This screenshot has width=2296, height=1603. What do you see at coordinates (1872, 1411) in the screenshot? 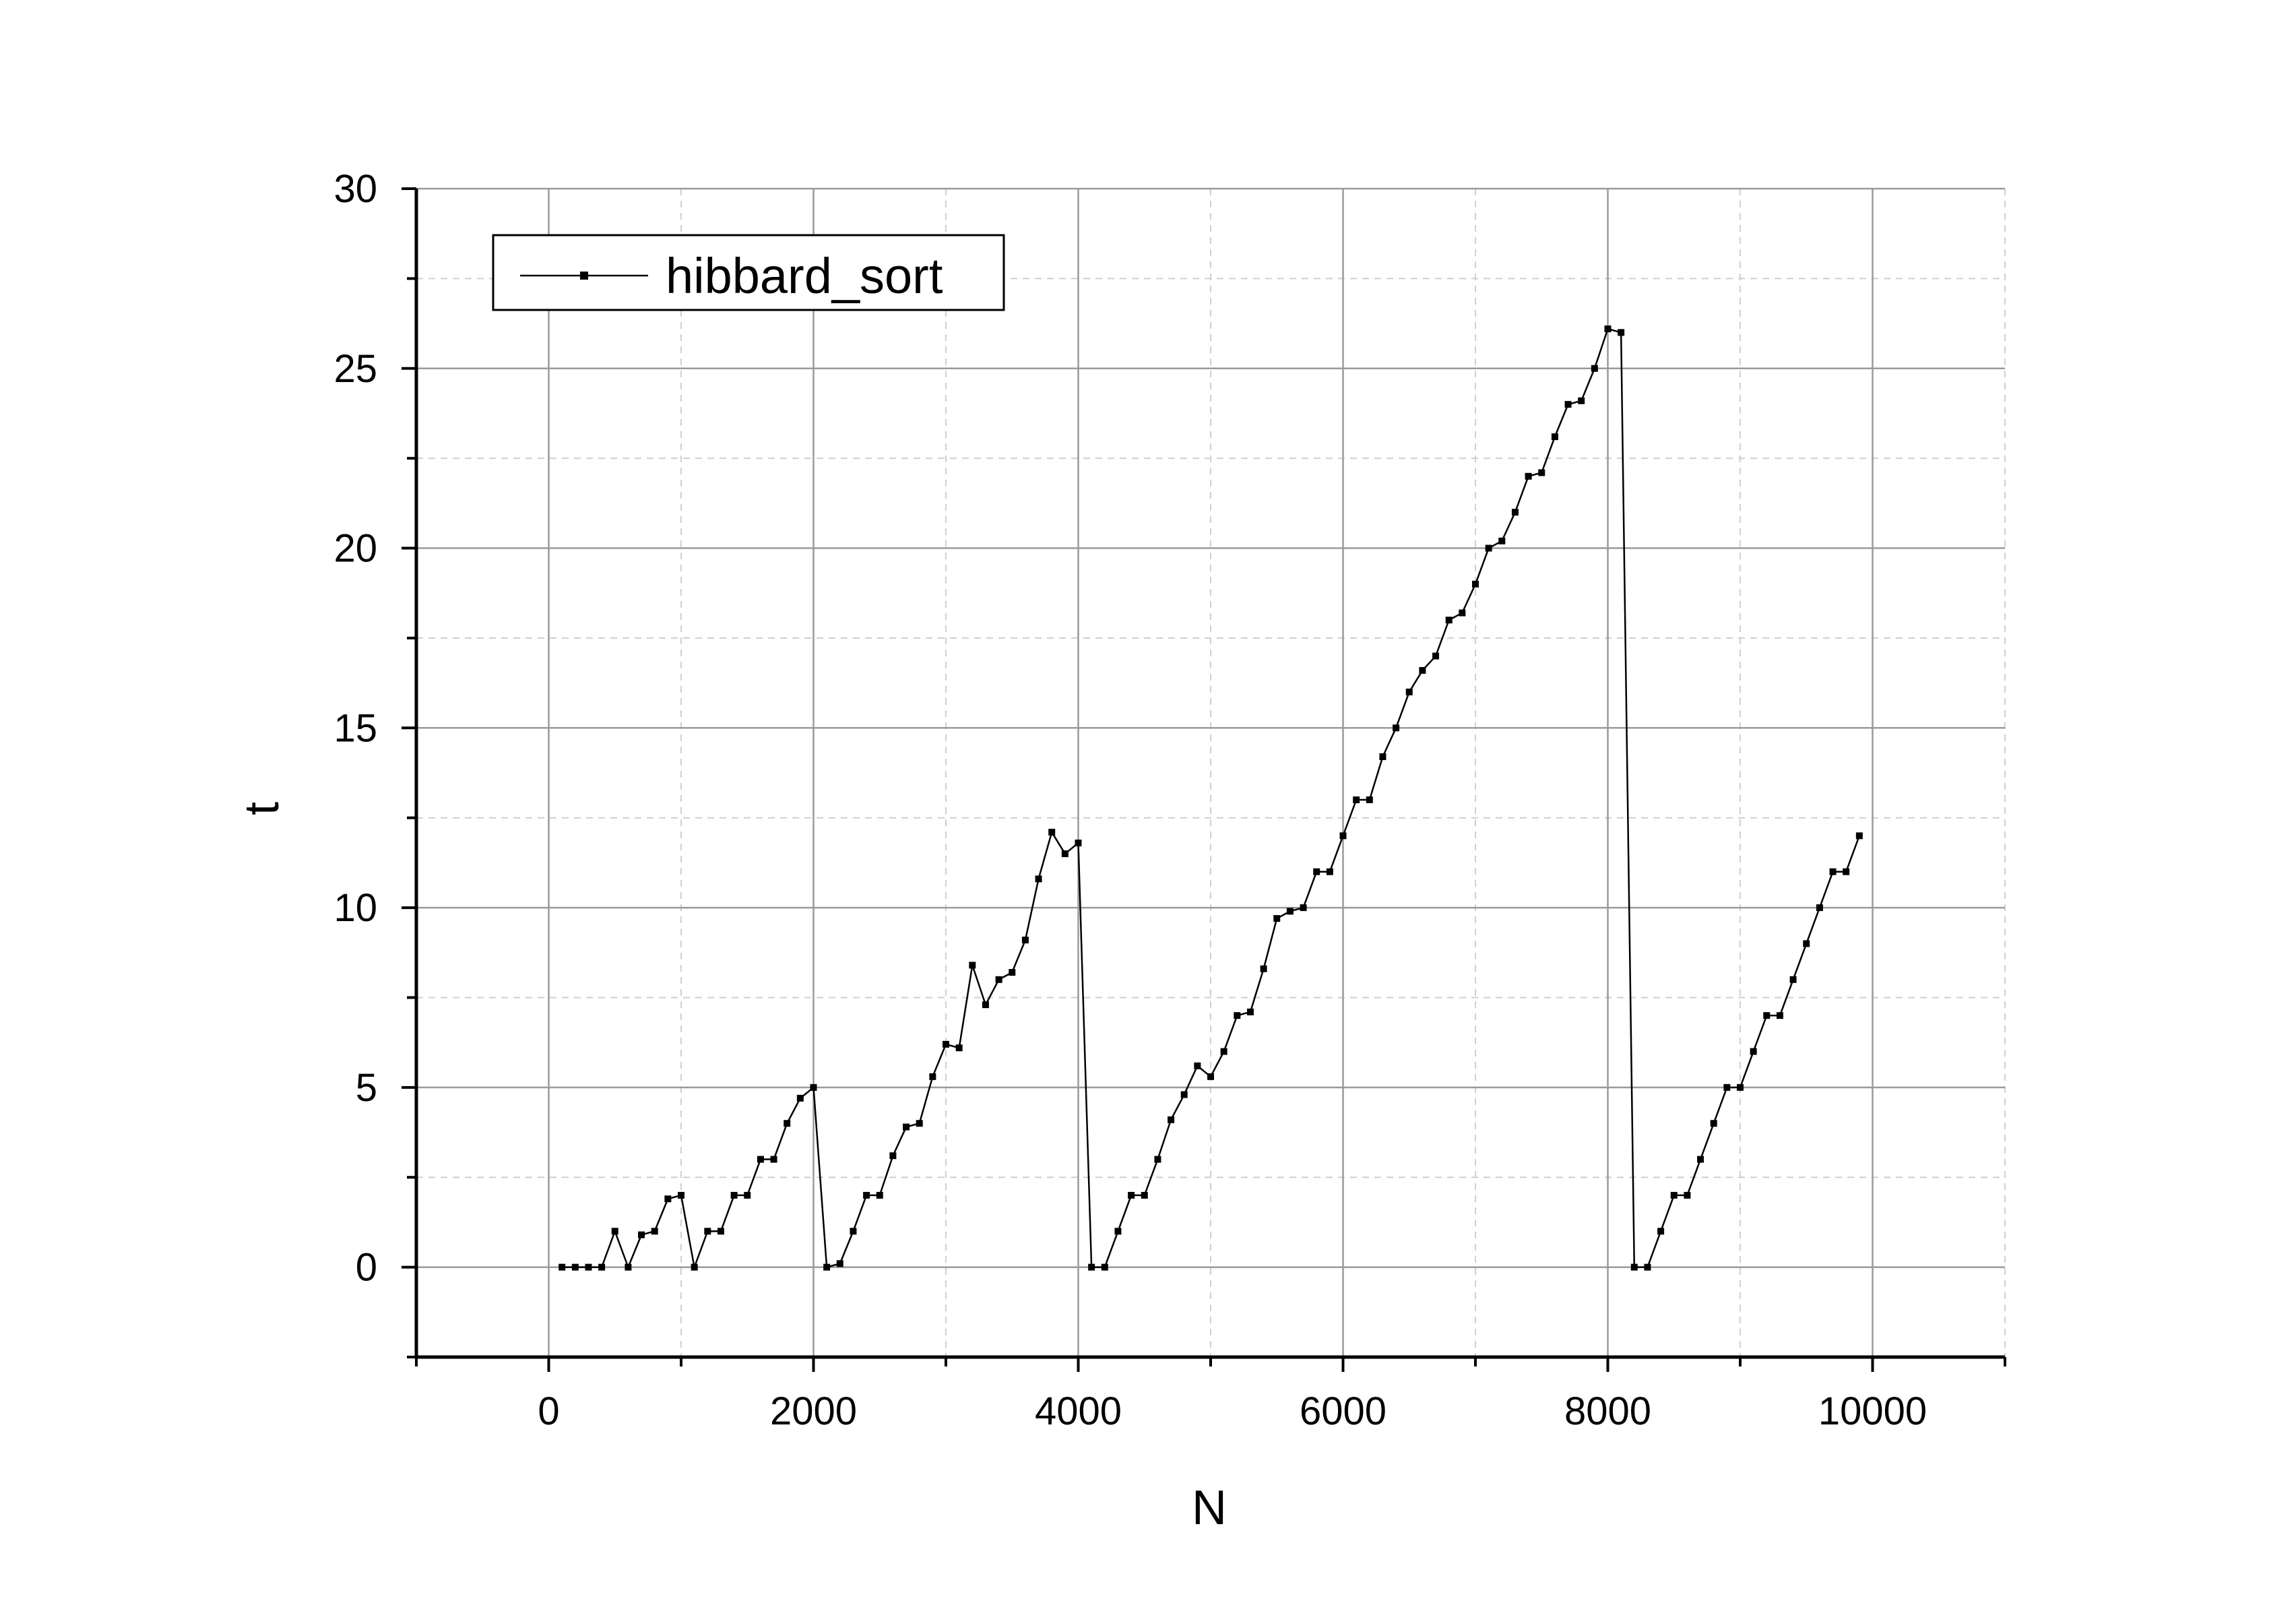
I see `x-tick-label: 10000` at bounding box center [1872, 1411].